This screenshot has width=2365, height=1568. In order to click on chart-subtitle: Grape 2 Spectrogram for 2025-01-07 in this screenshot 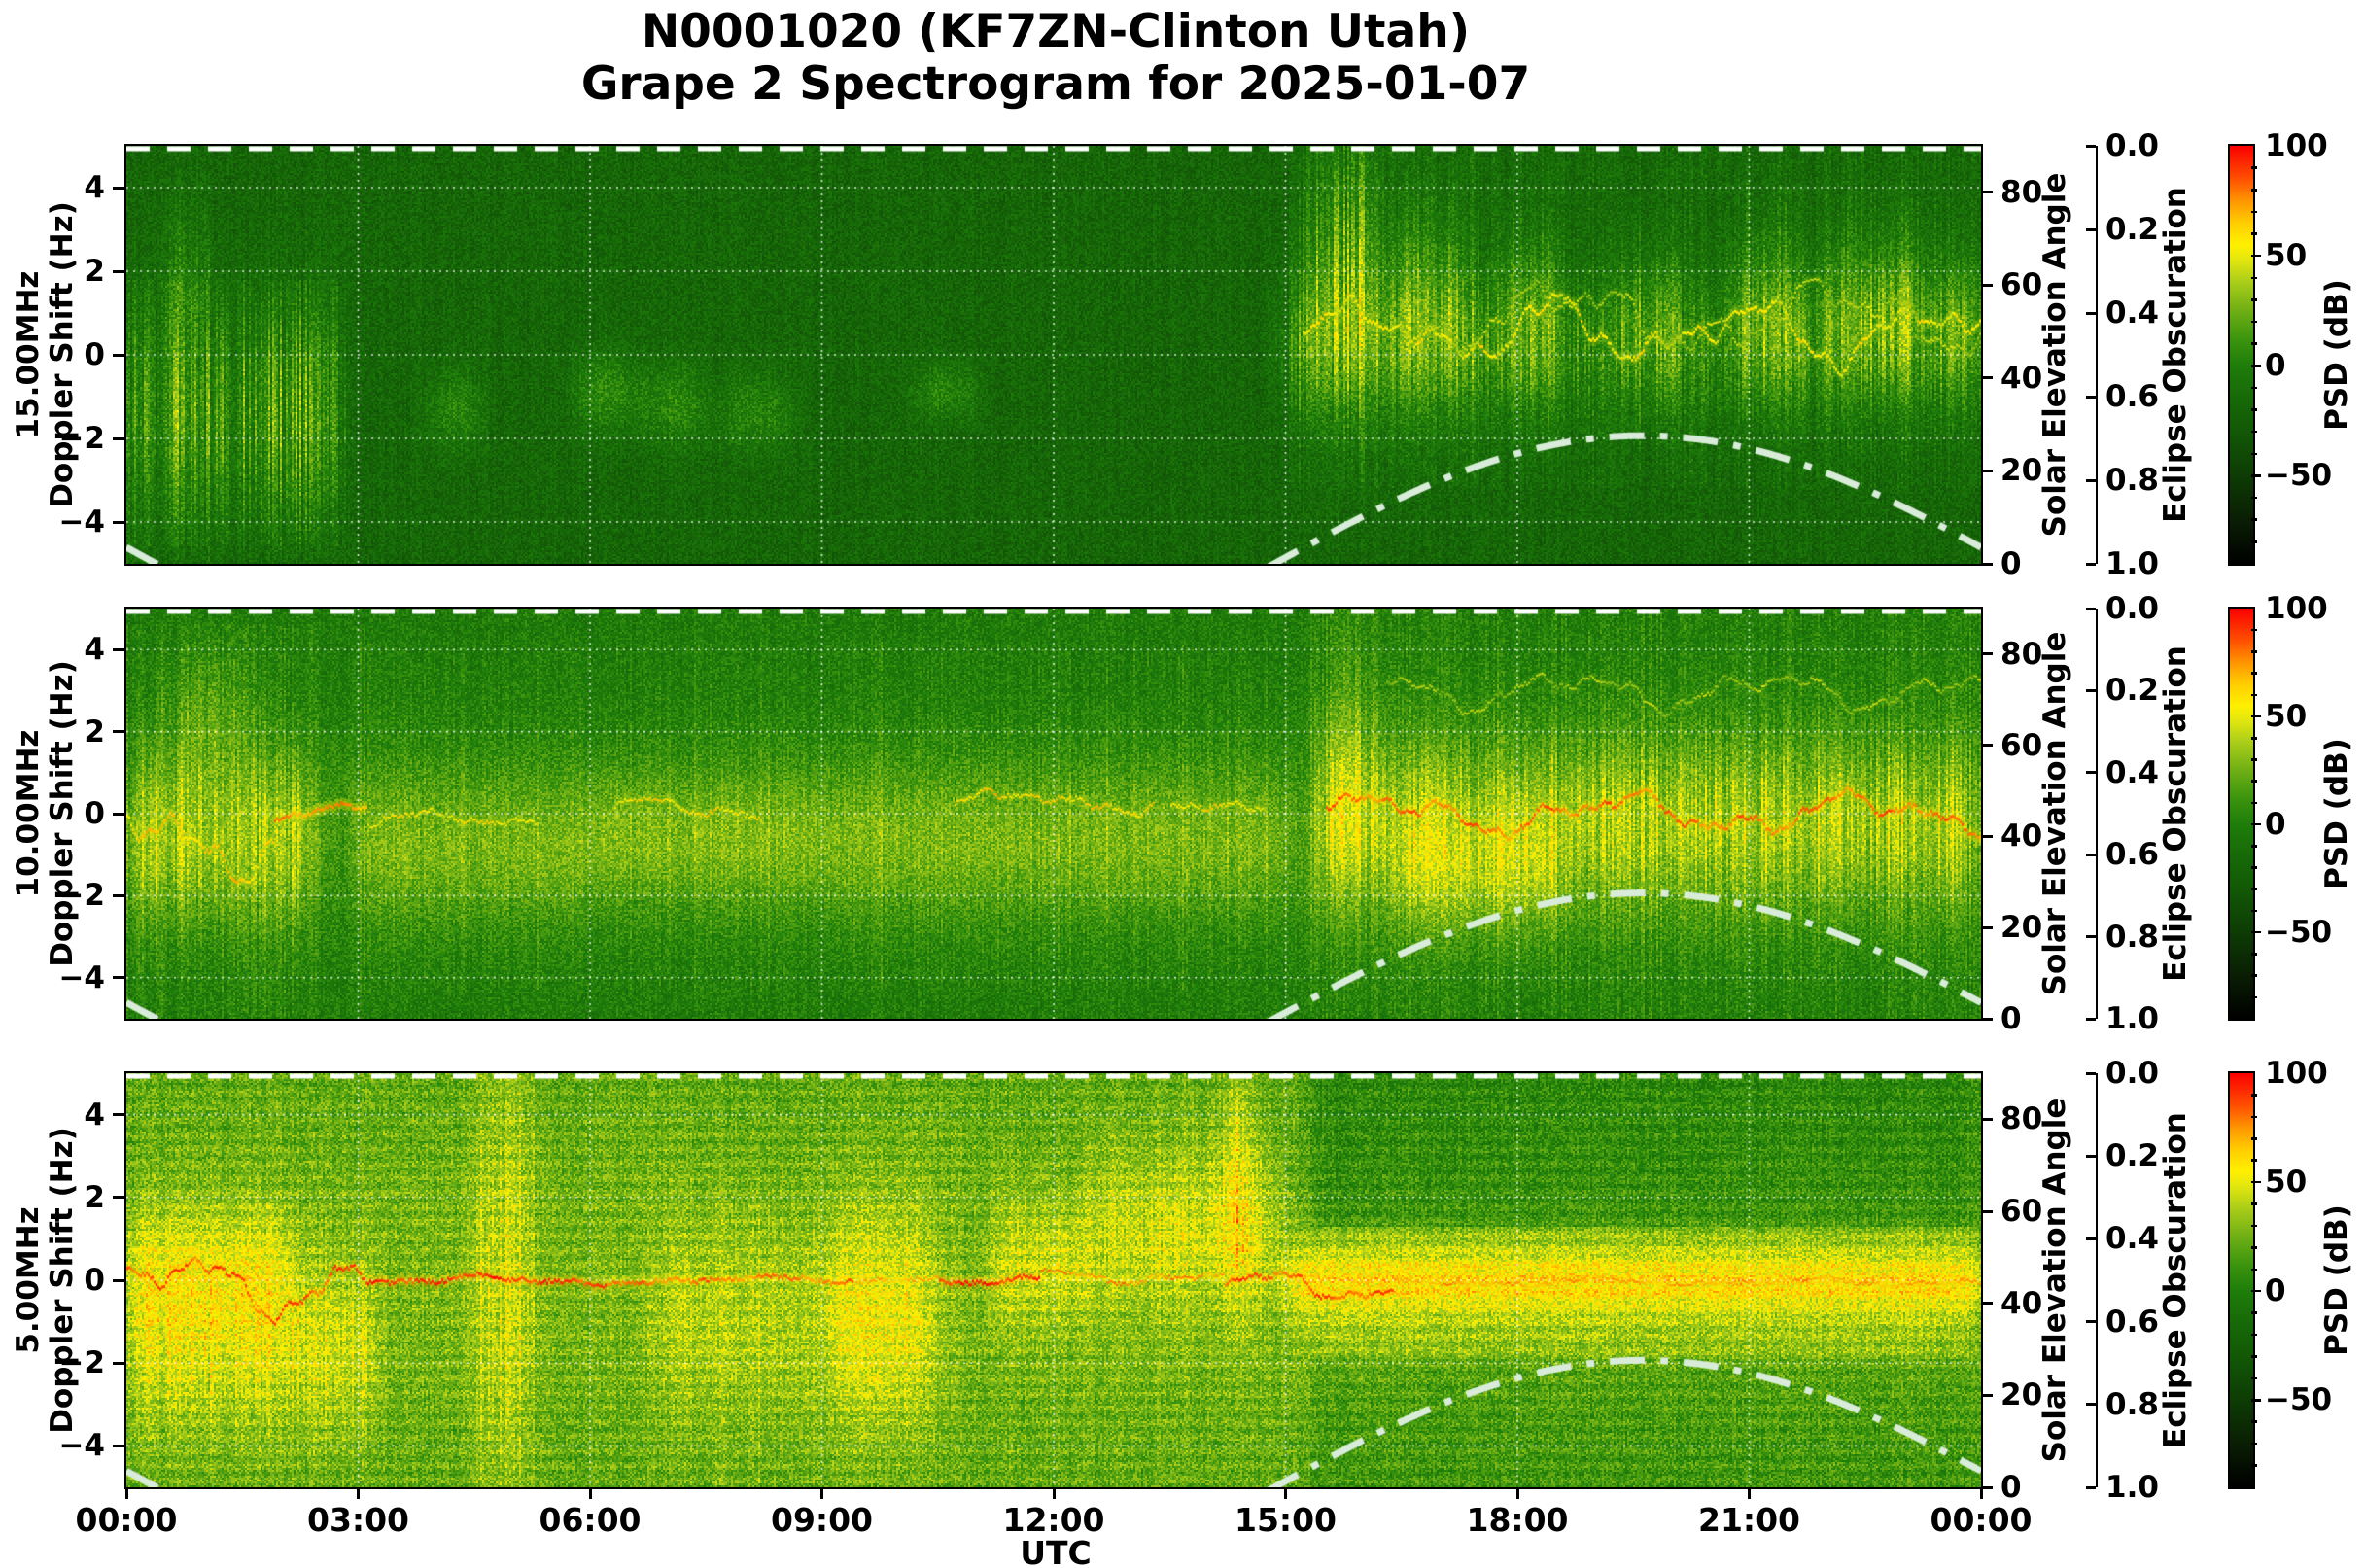, I will do `click(1056, 83)`.